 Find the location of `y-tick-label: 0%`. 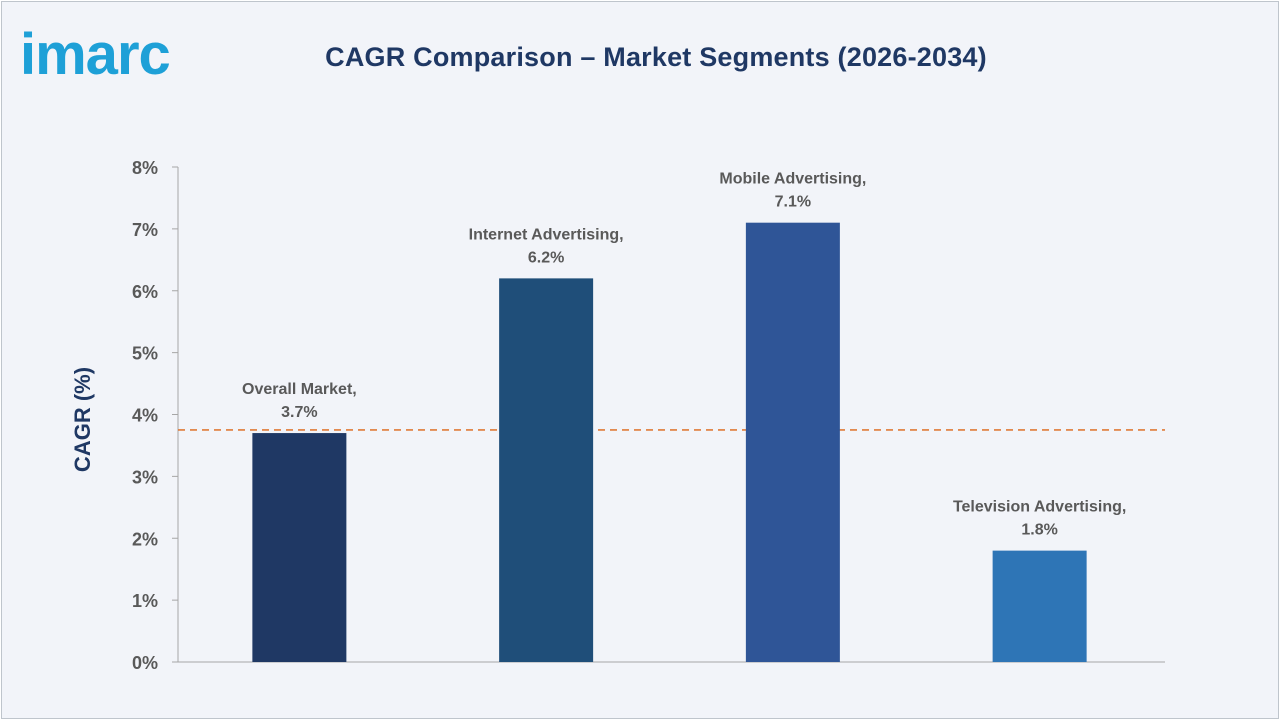

y-tick-label: 0% is located at coordinates (145, 663).